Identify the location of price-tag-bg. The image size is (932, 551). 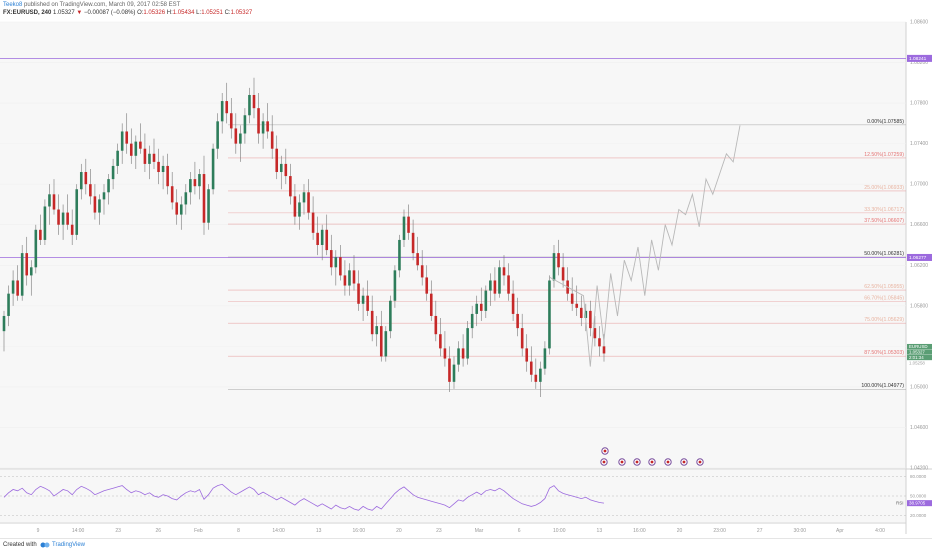
(919, 257).